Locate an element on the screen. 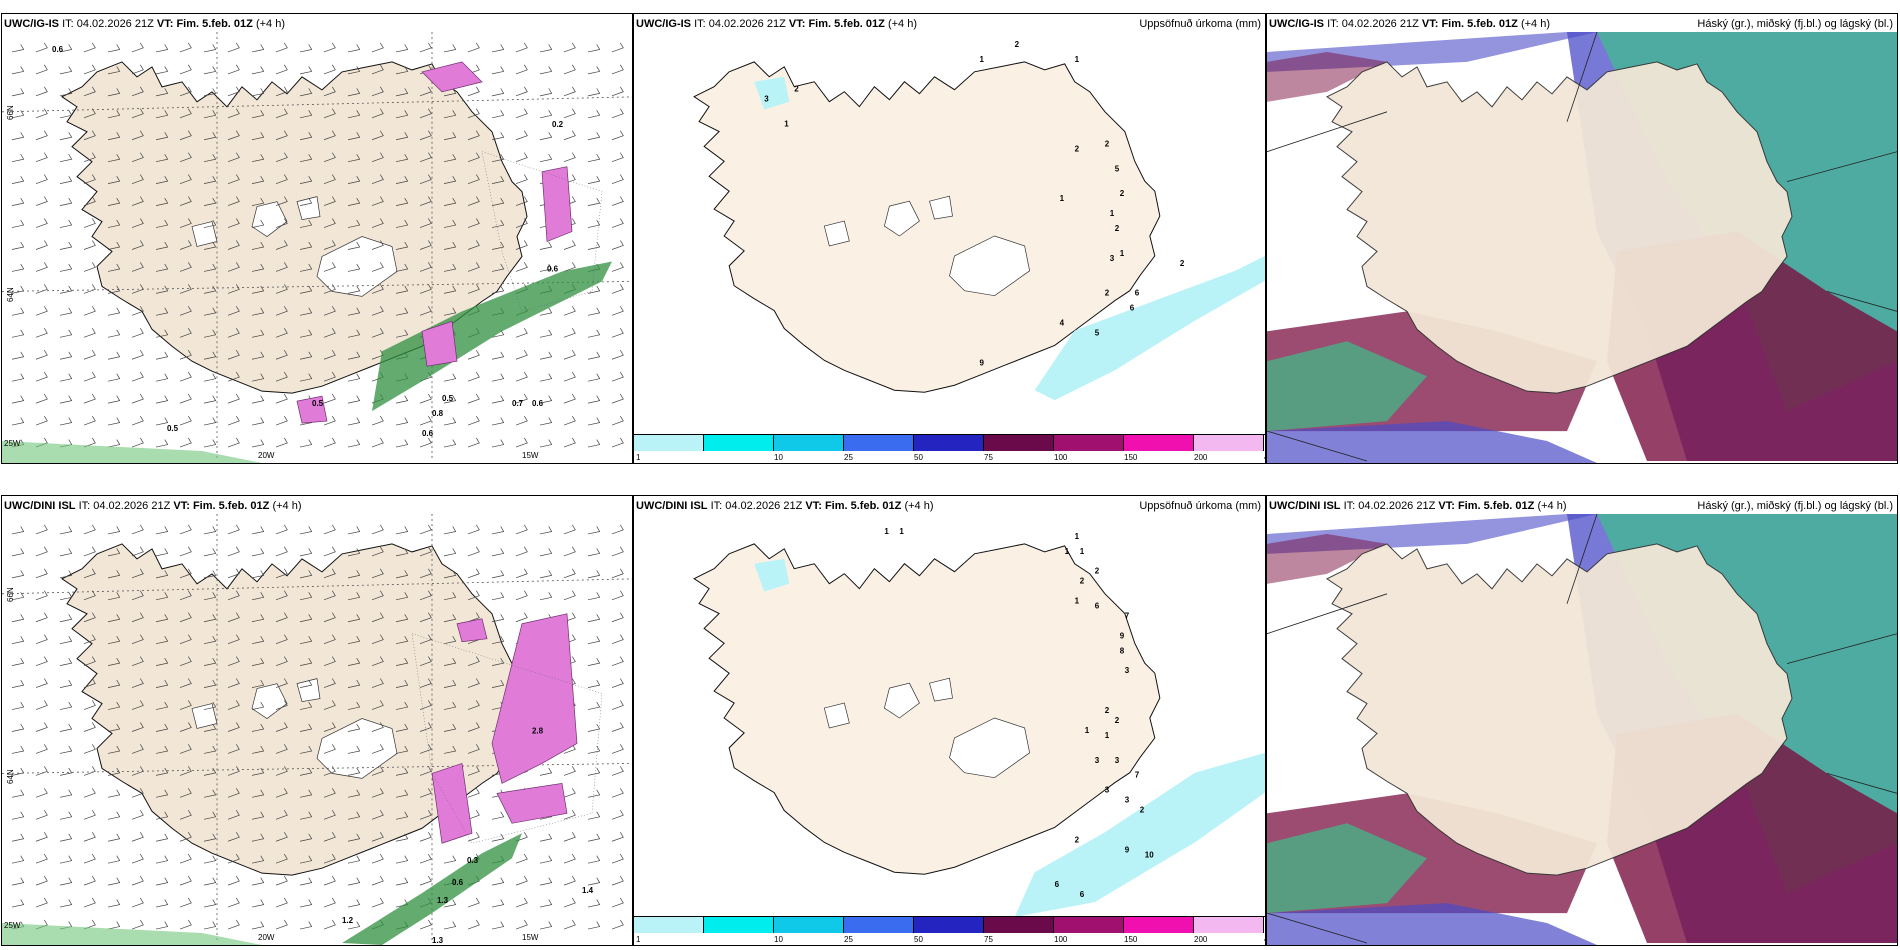 This screenshot has height=950, width=1900. colorbar: 1 10 25 50 75 100 150 200 400 is located at coordinates (949, 930).